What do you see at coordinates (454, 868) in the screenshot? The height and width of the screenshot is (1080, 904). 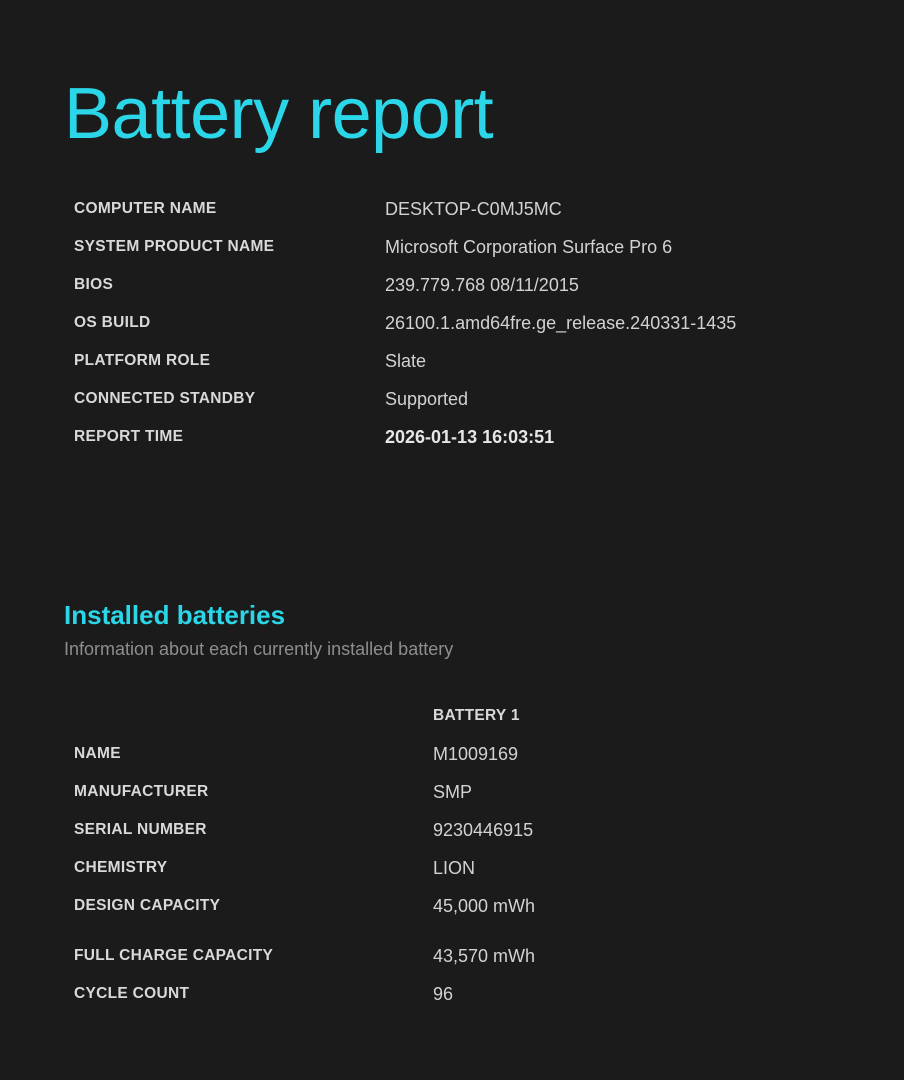 I see `battery-info-value: LION` at bounding box center [454, 868].